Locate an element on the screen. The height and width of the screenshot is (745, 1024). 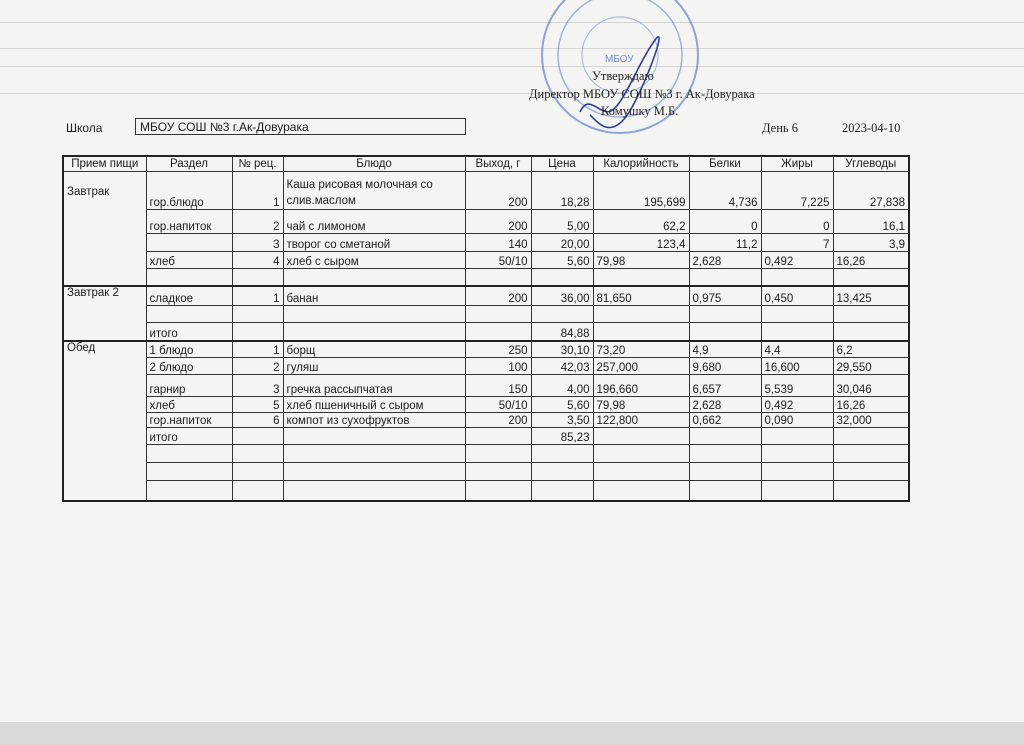
cell-calories: 73,20 is located at coordinates (641, 349).